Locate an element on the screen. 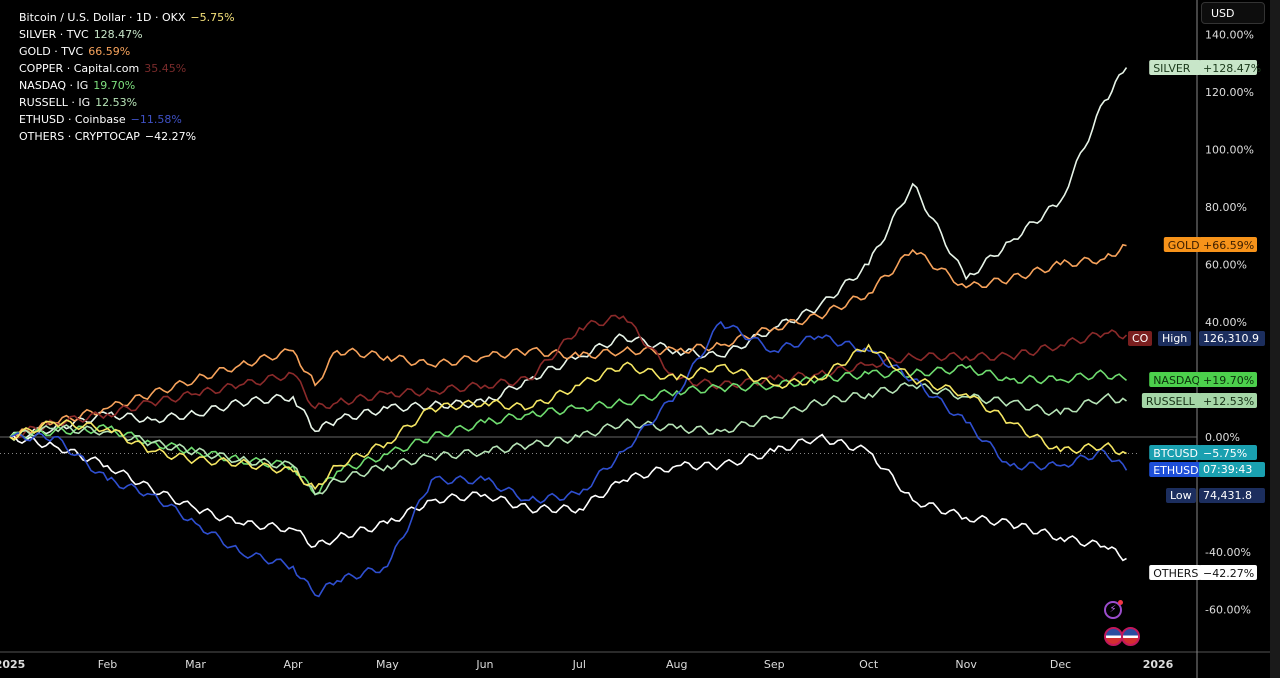 Image resolution: width=1280 pixels, height=678 pixels. y-tick-label: -60.00% is located at coordinates (1228, 610).